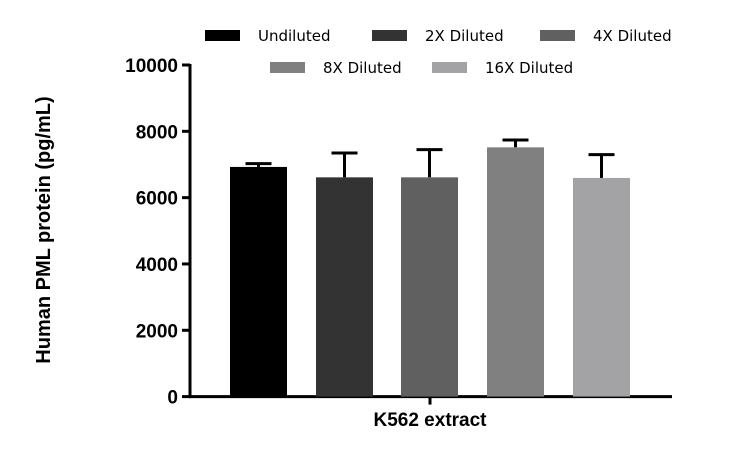 This screenshot has height=455, width=750. I want to click on y-tick-label: 8000, so click(157, 132).